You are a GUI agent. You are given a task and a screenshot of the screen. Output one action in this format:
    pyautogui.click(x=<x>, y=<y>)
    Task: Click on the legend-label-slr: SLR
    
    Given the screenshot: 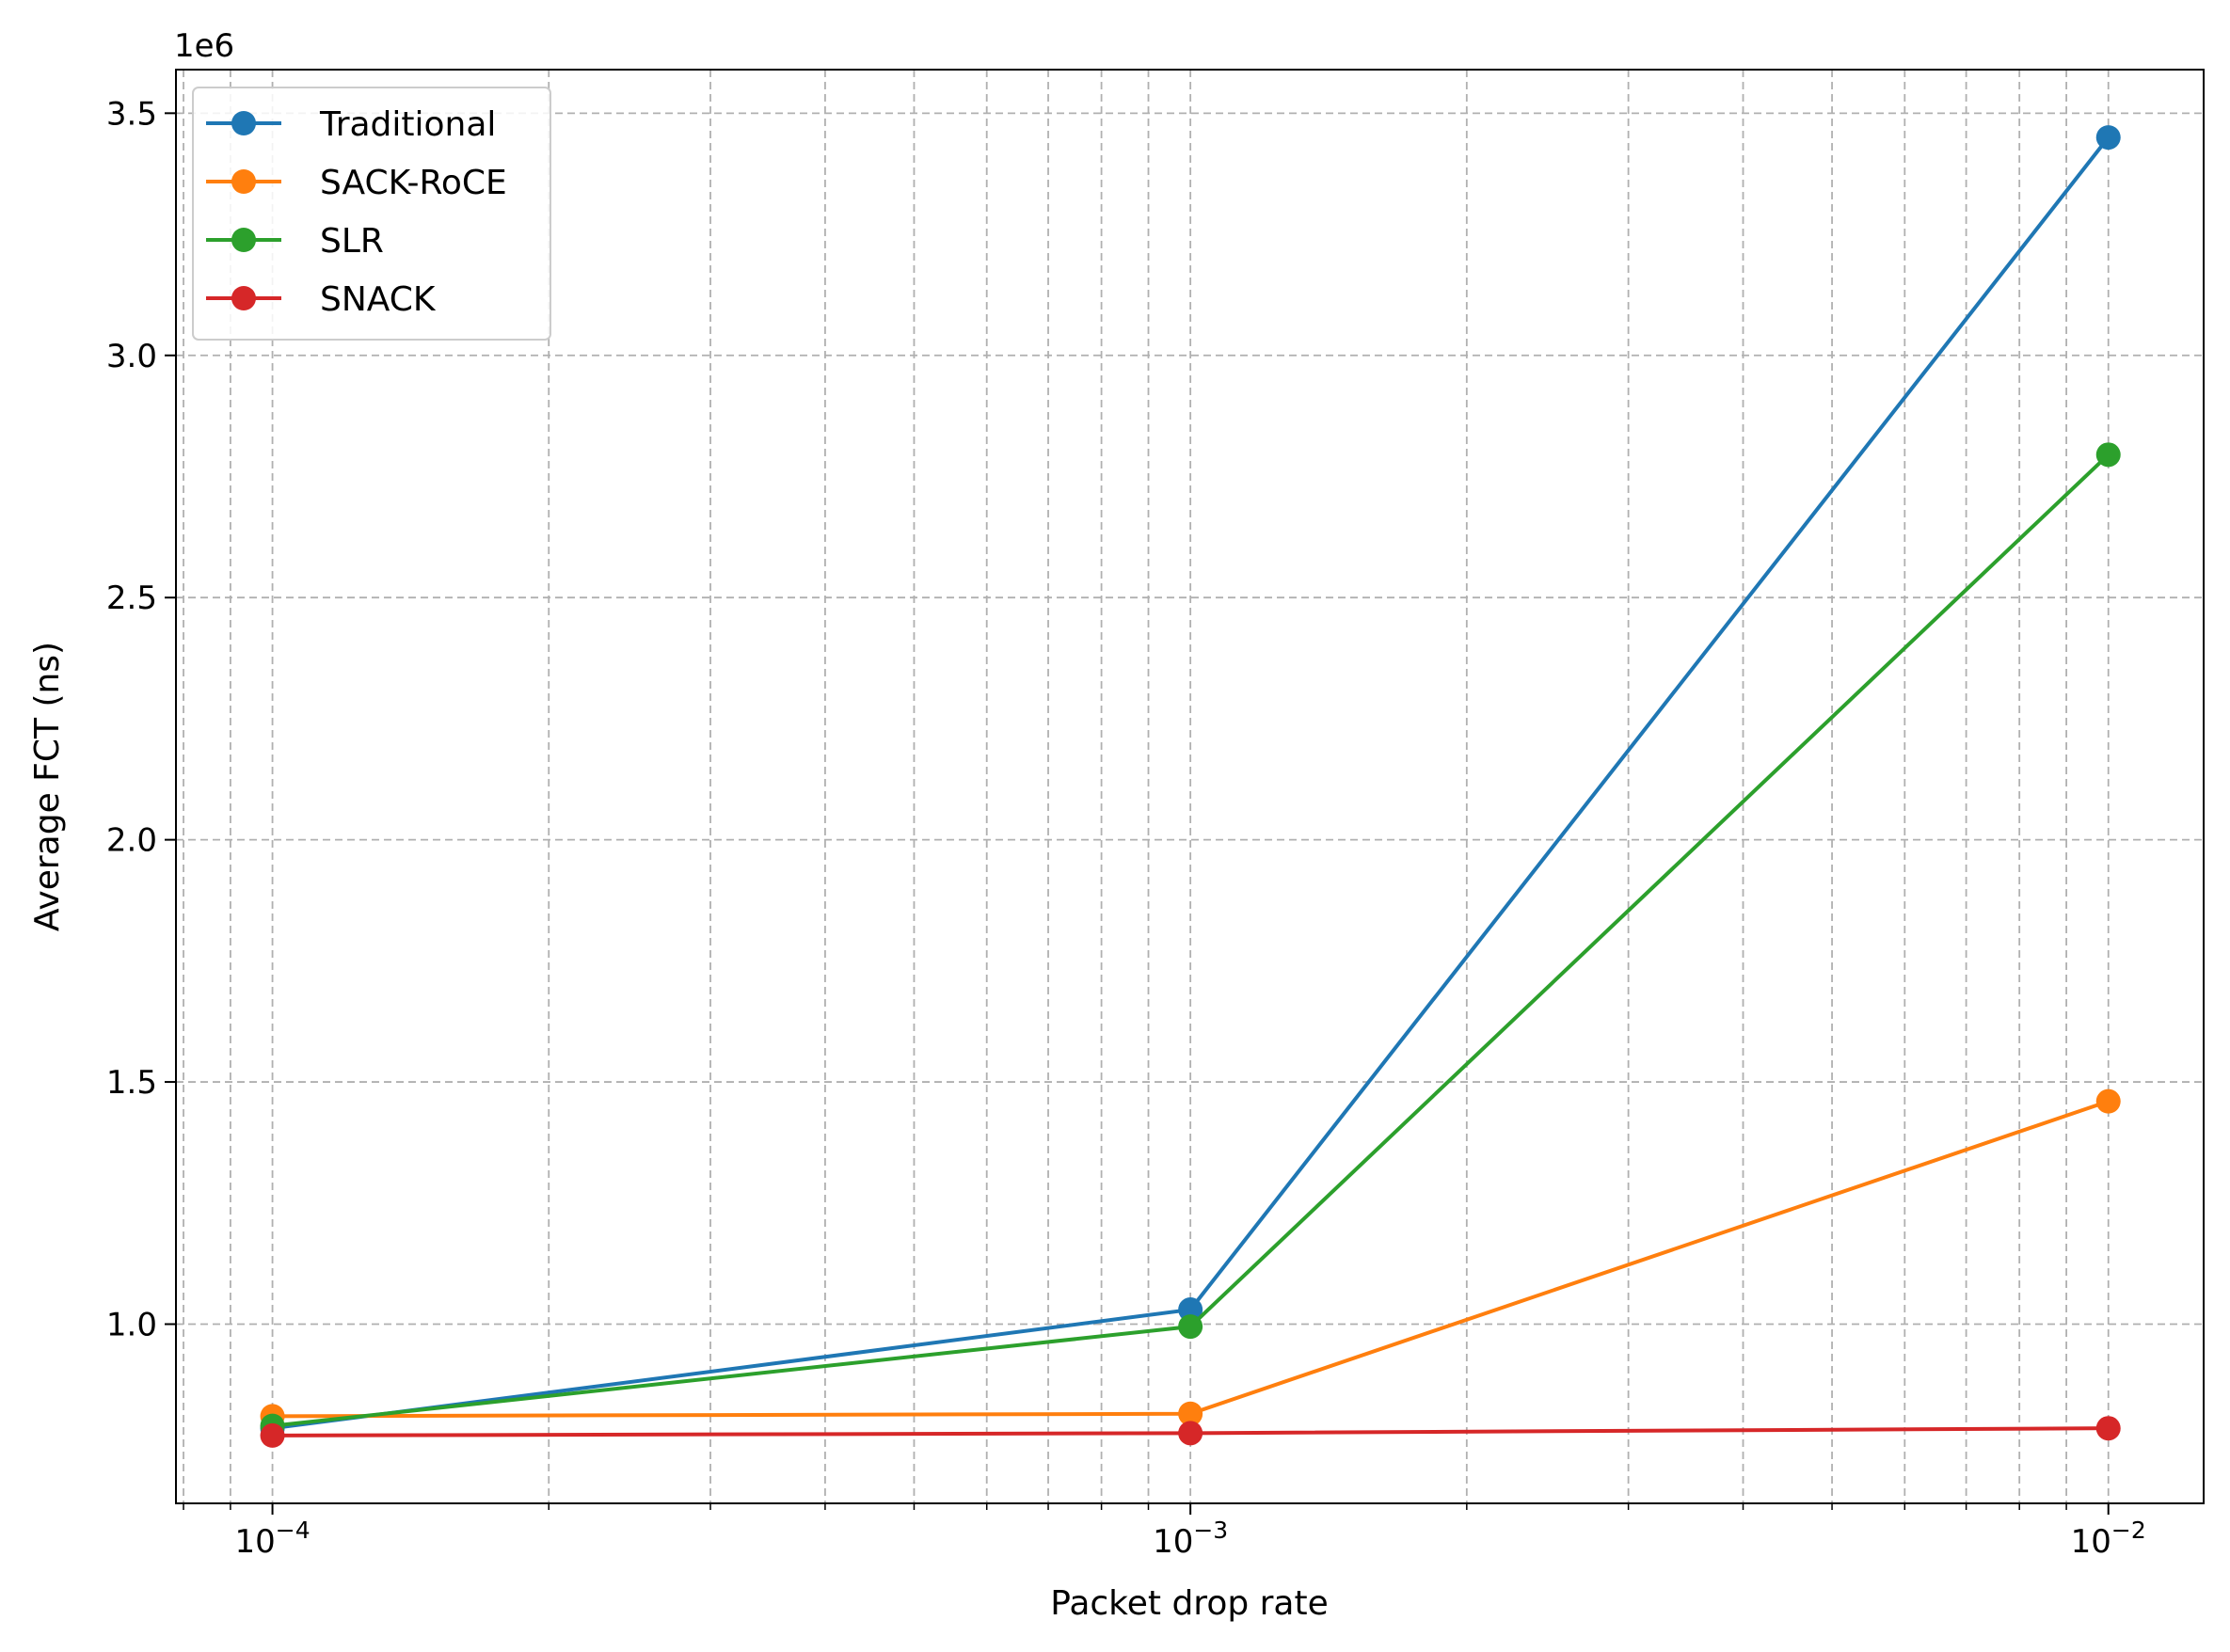 What is the action you would take?
    pyautogui.click(x=352, y=241)
    